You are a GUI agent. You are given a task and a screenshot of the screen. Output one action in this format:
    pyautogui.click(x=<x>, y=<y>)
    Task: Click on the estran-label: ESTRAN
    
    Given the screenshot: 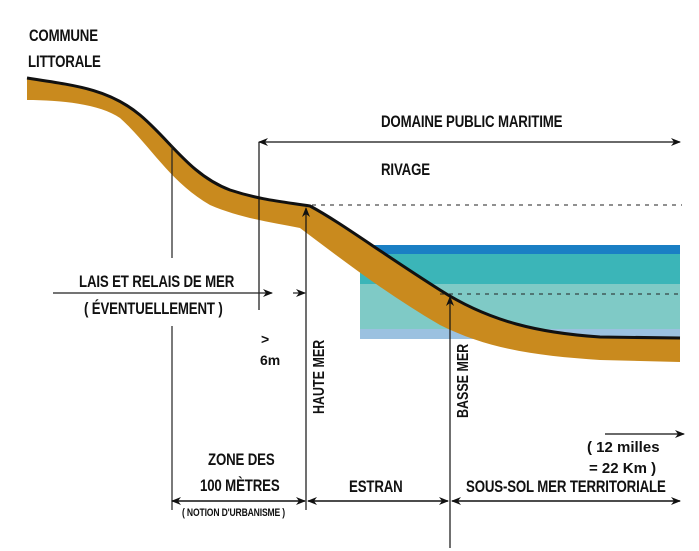 What is the action you would take?
    pyautogui.click(x=376, y=486)
    